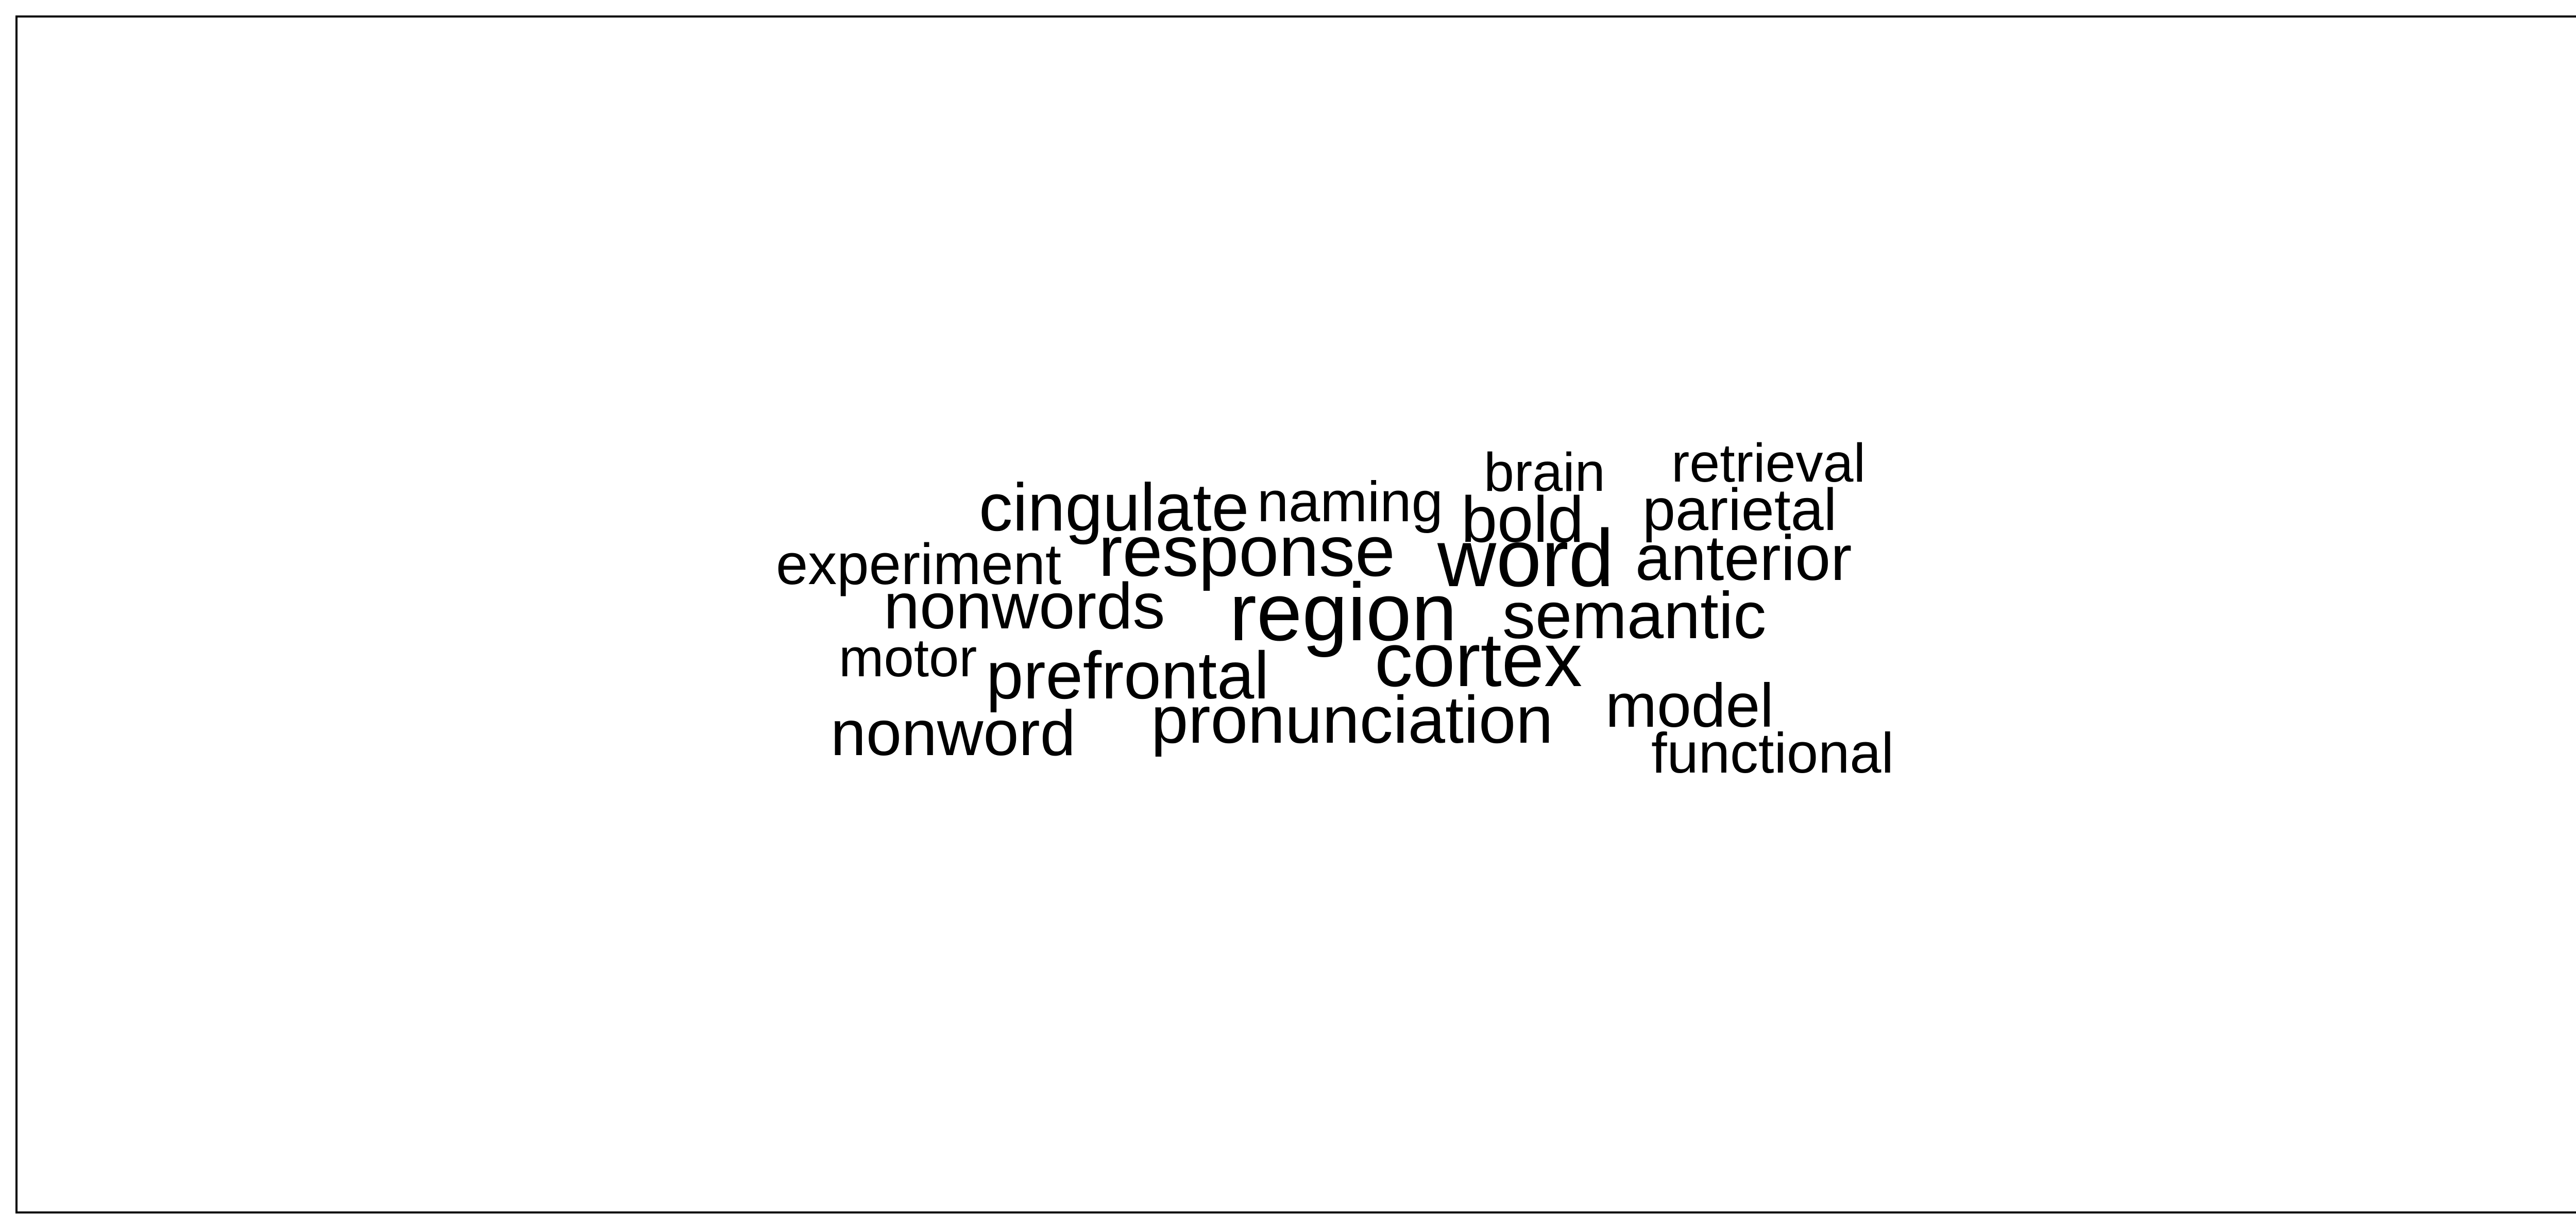  Describe the element at coordinates (1525, 558) in the screenshot. I see `word-word: word` at that location.